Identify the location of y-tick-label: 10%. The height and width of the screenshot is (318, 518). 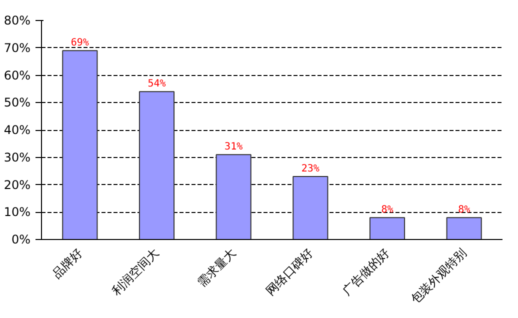
(17, 212).